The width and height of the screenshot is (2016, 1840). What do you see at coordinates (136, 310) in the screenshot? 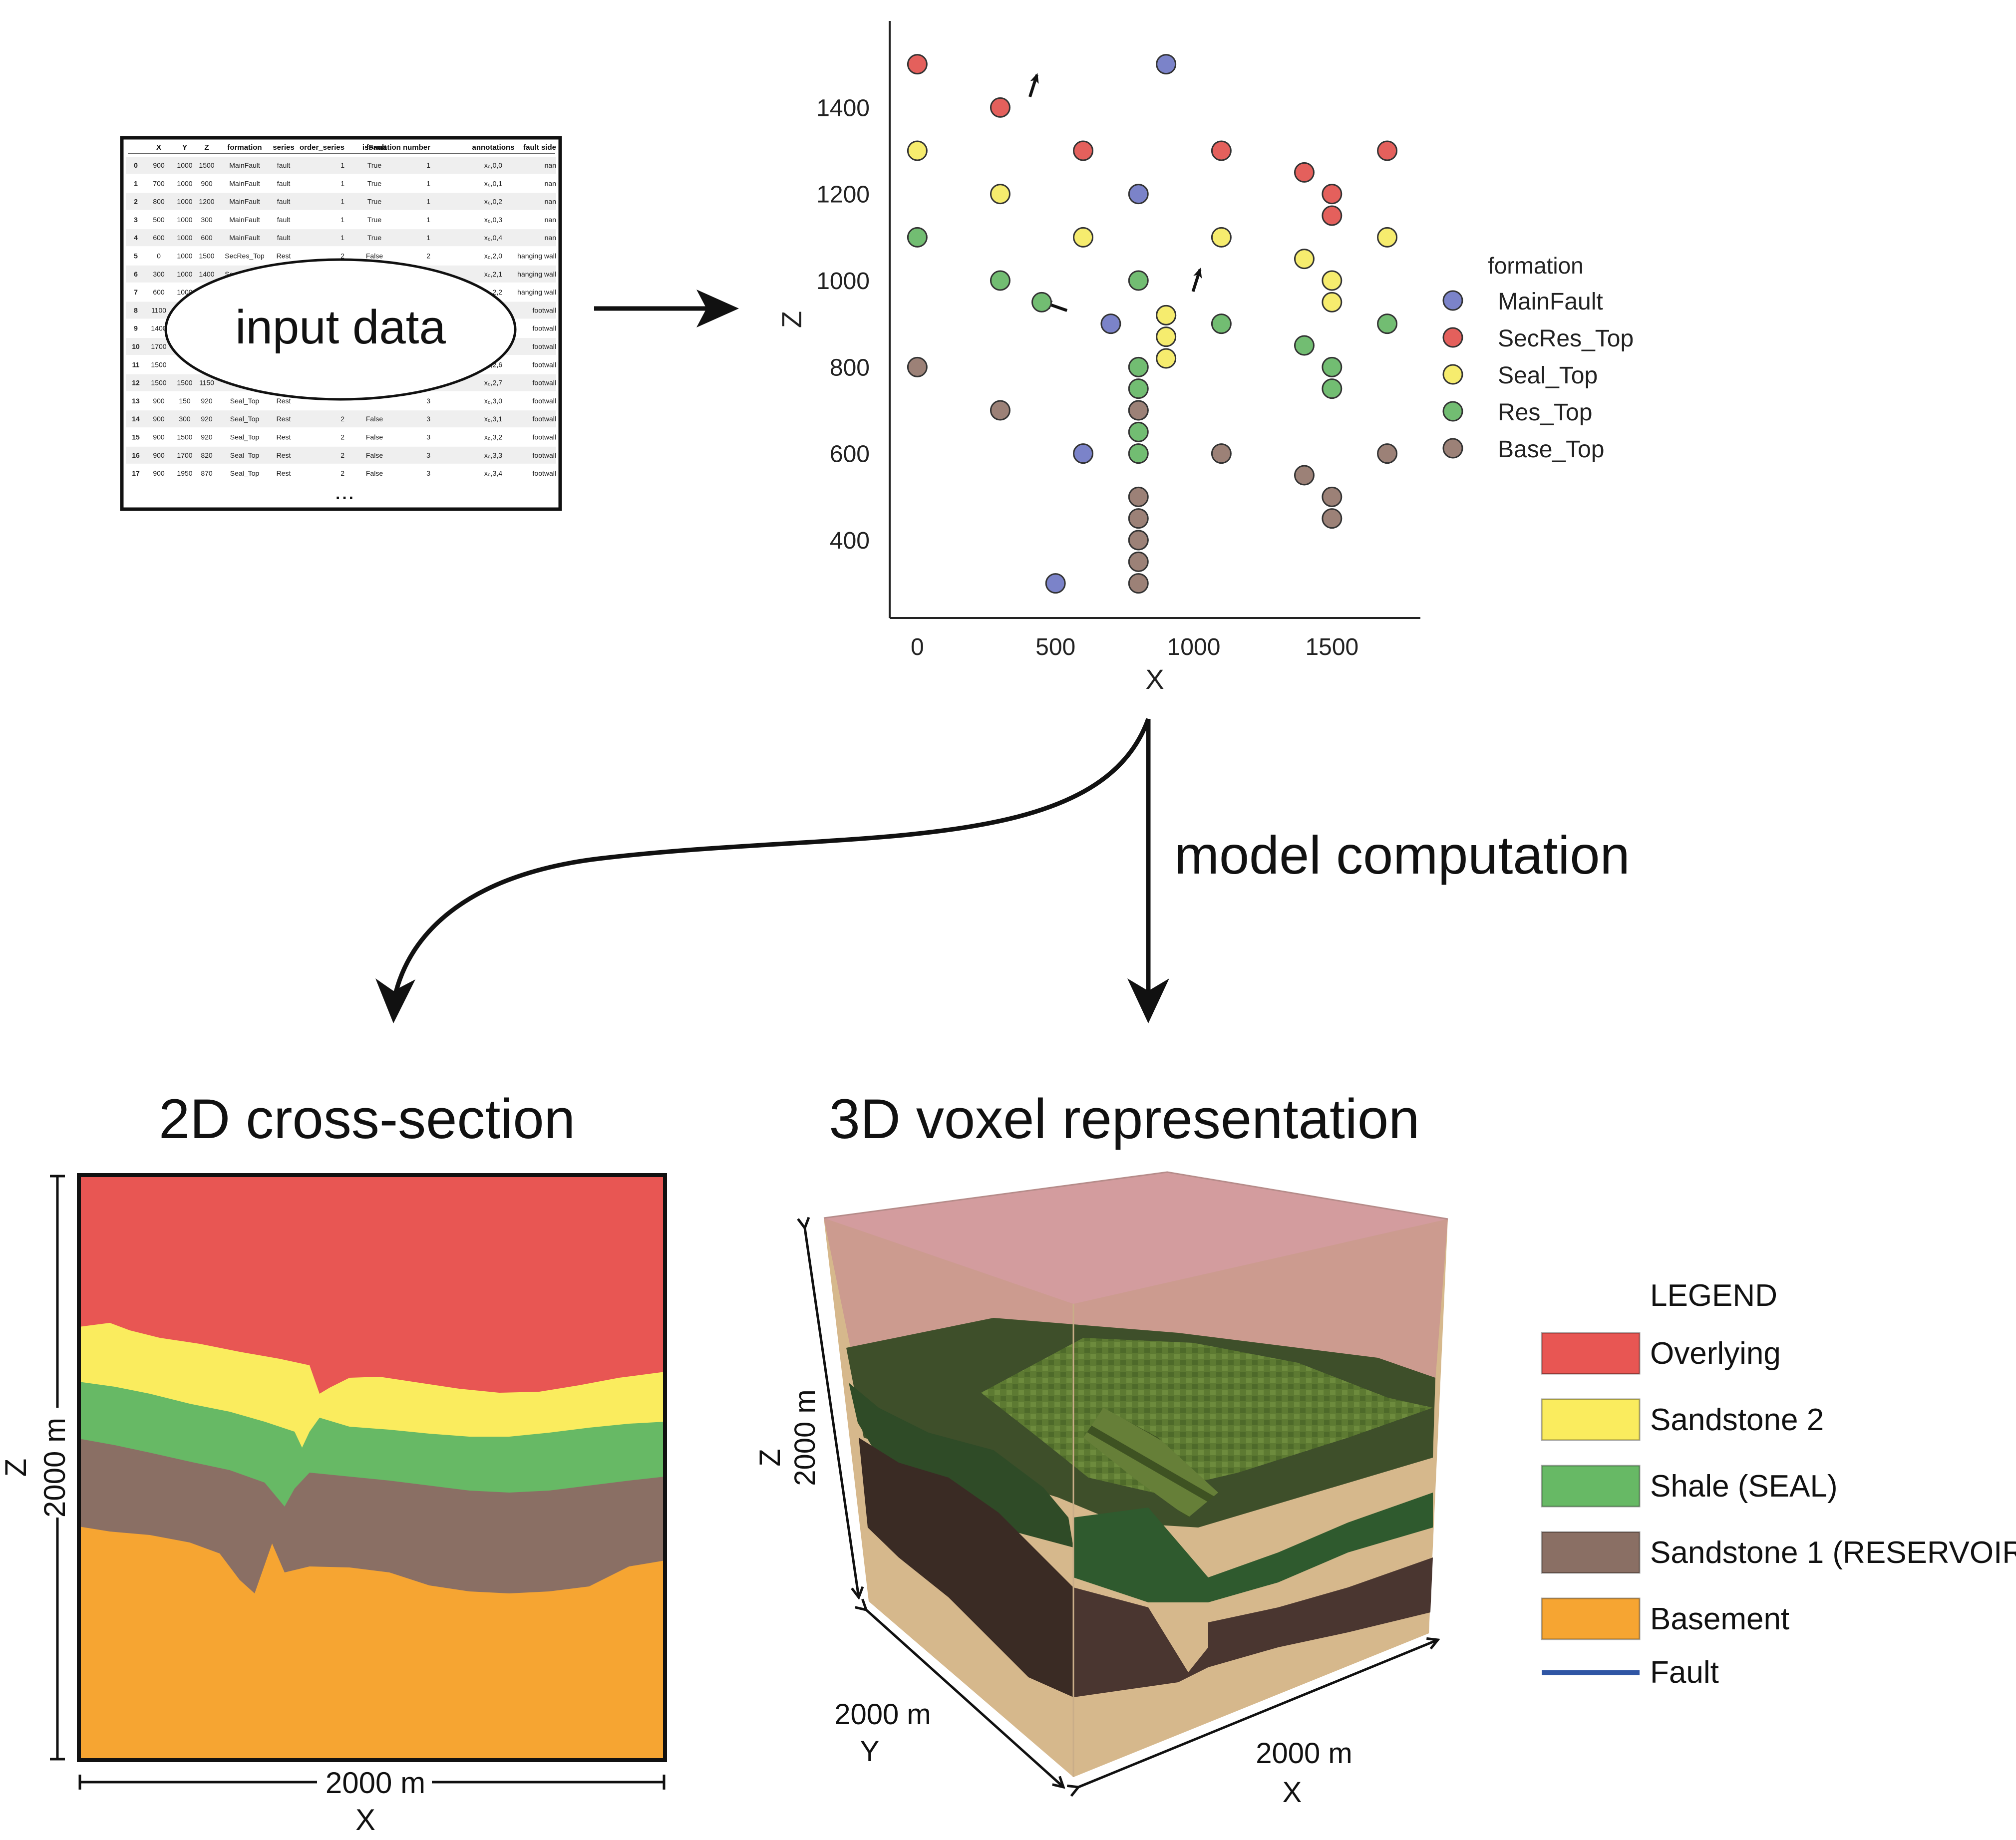
I see `table-cell: 8` at bounding box center [136, 310].